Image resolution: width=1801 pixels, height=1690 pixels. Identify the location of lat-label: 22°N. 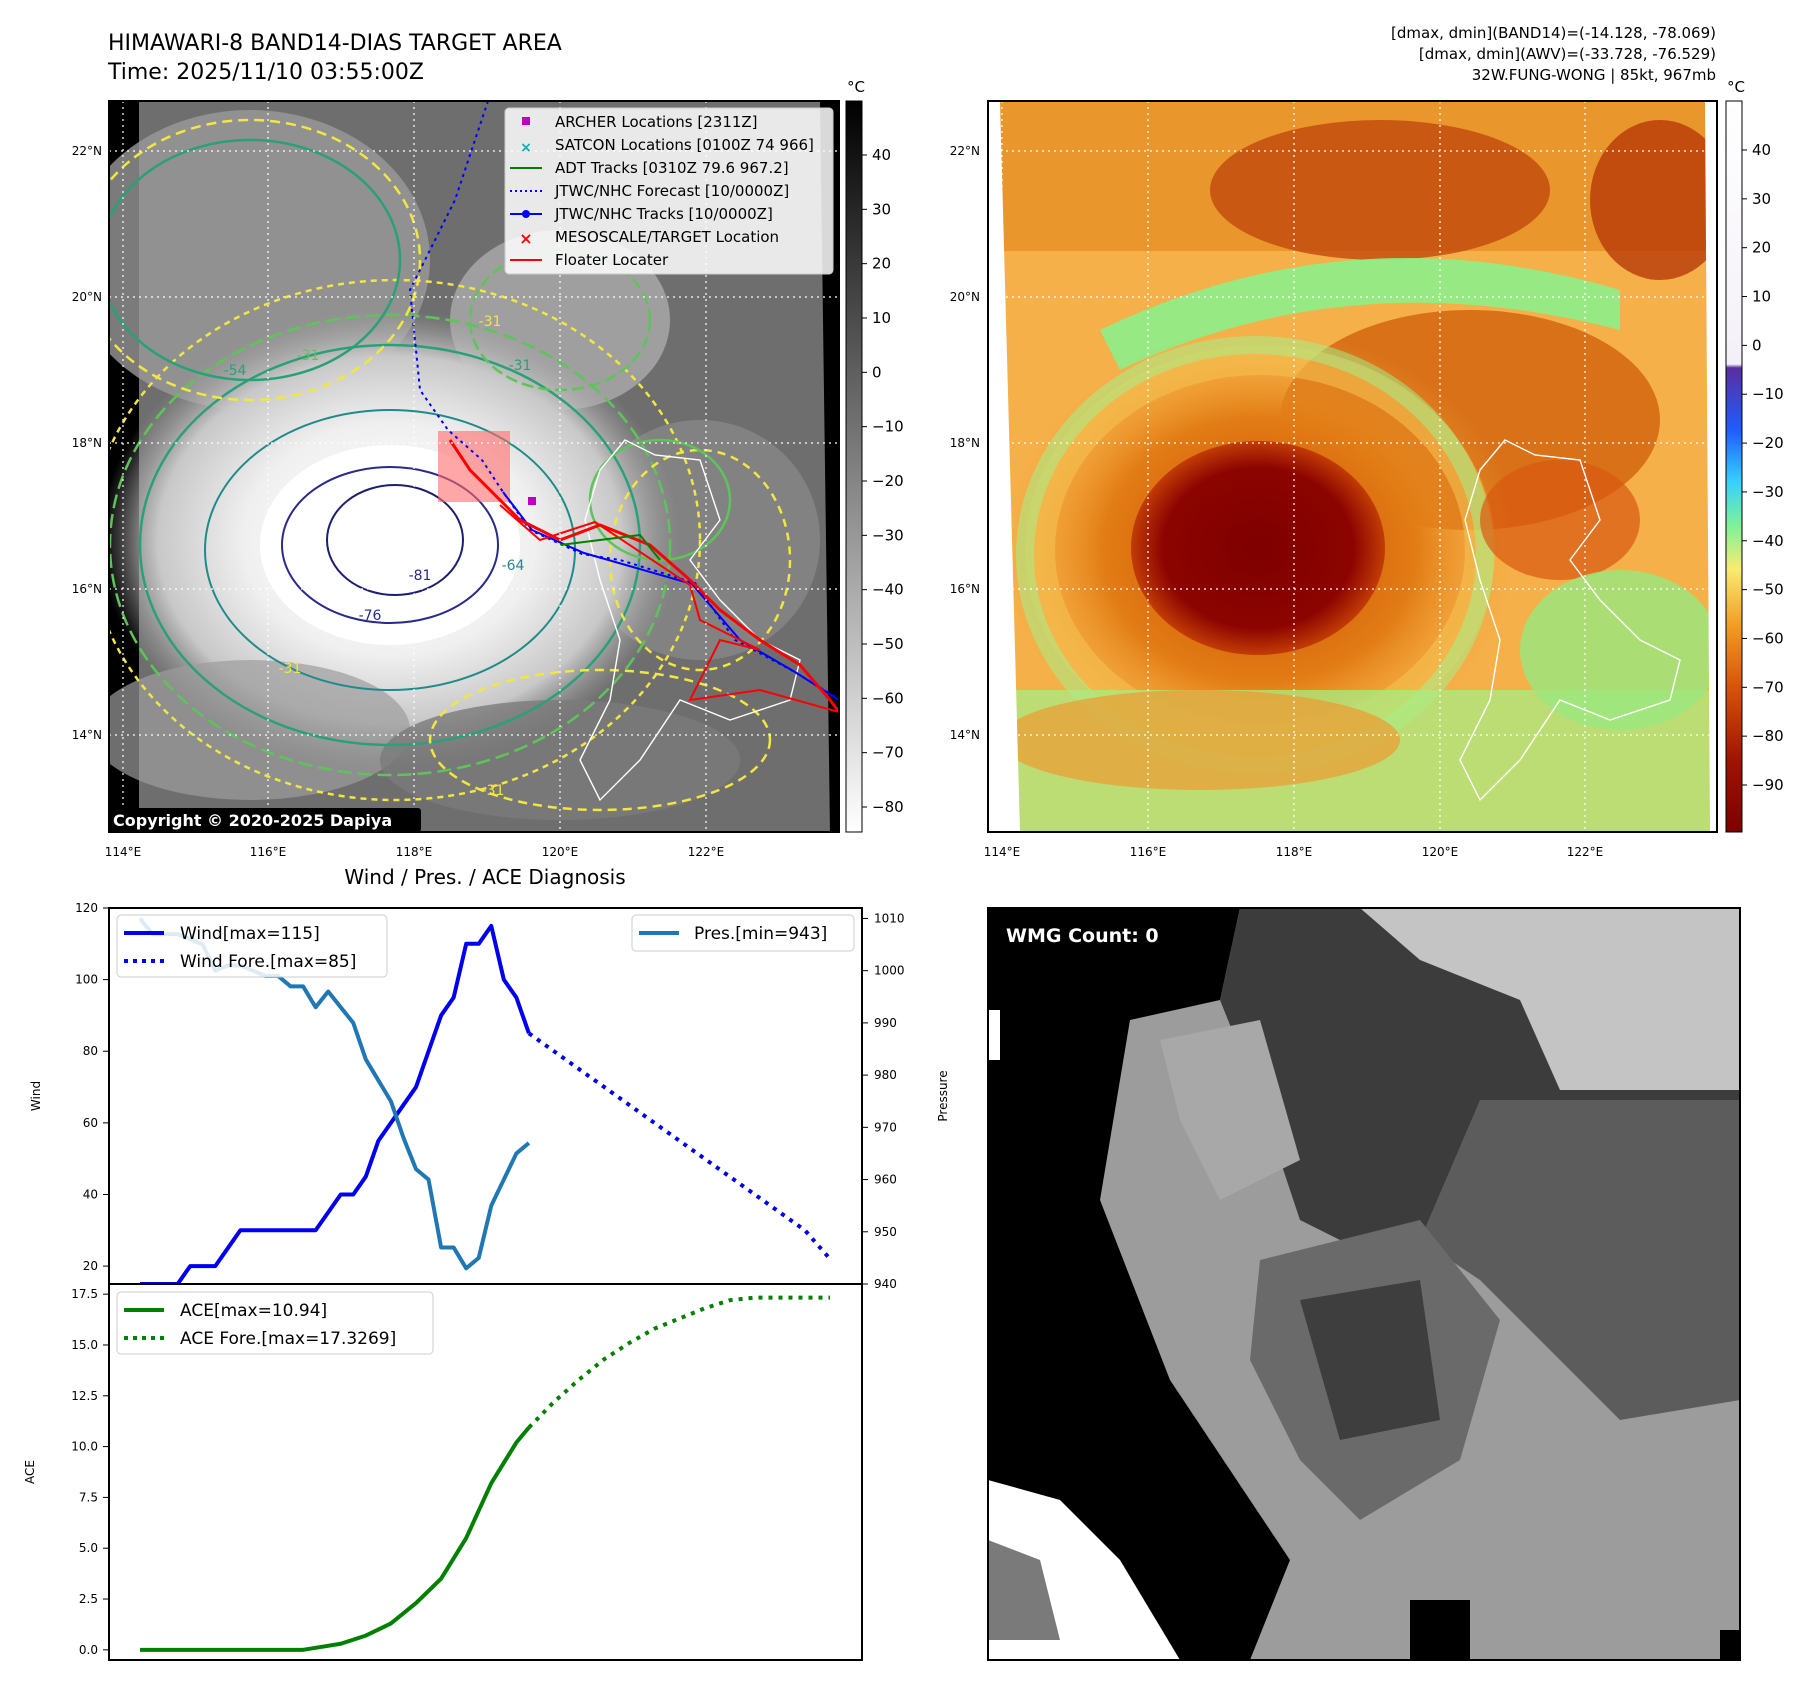
(965, 151).